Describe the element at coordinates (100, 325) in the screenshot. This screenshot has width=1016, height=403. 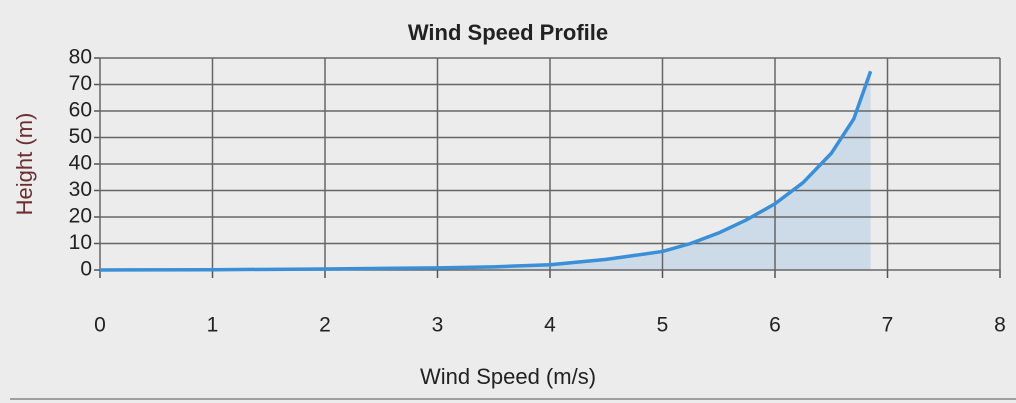
I see `x-tick-label: 0` at that location.